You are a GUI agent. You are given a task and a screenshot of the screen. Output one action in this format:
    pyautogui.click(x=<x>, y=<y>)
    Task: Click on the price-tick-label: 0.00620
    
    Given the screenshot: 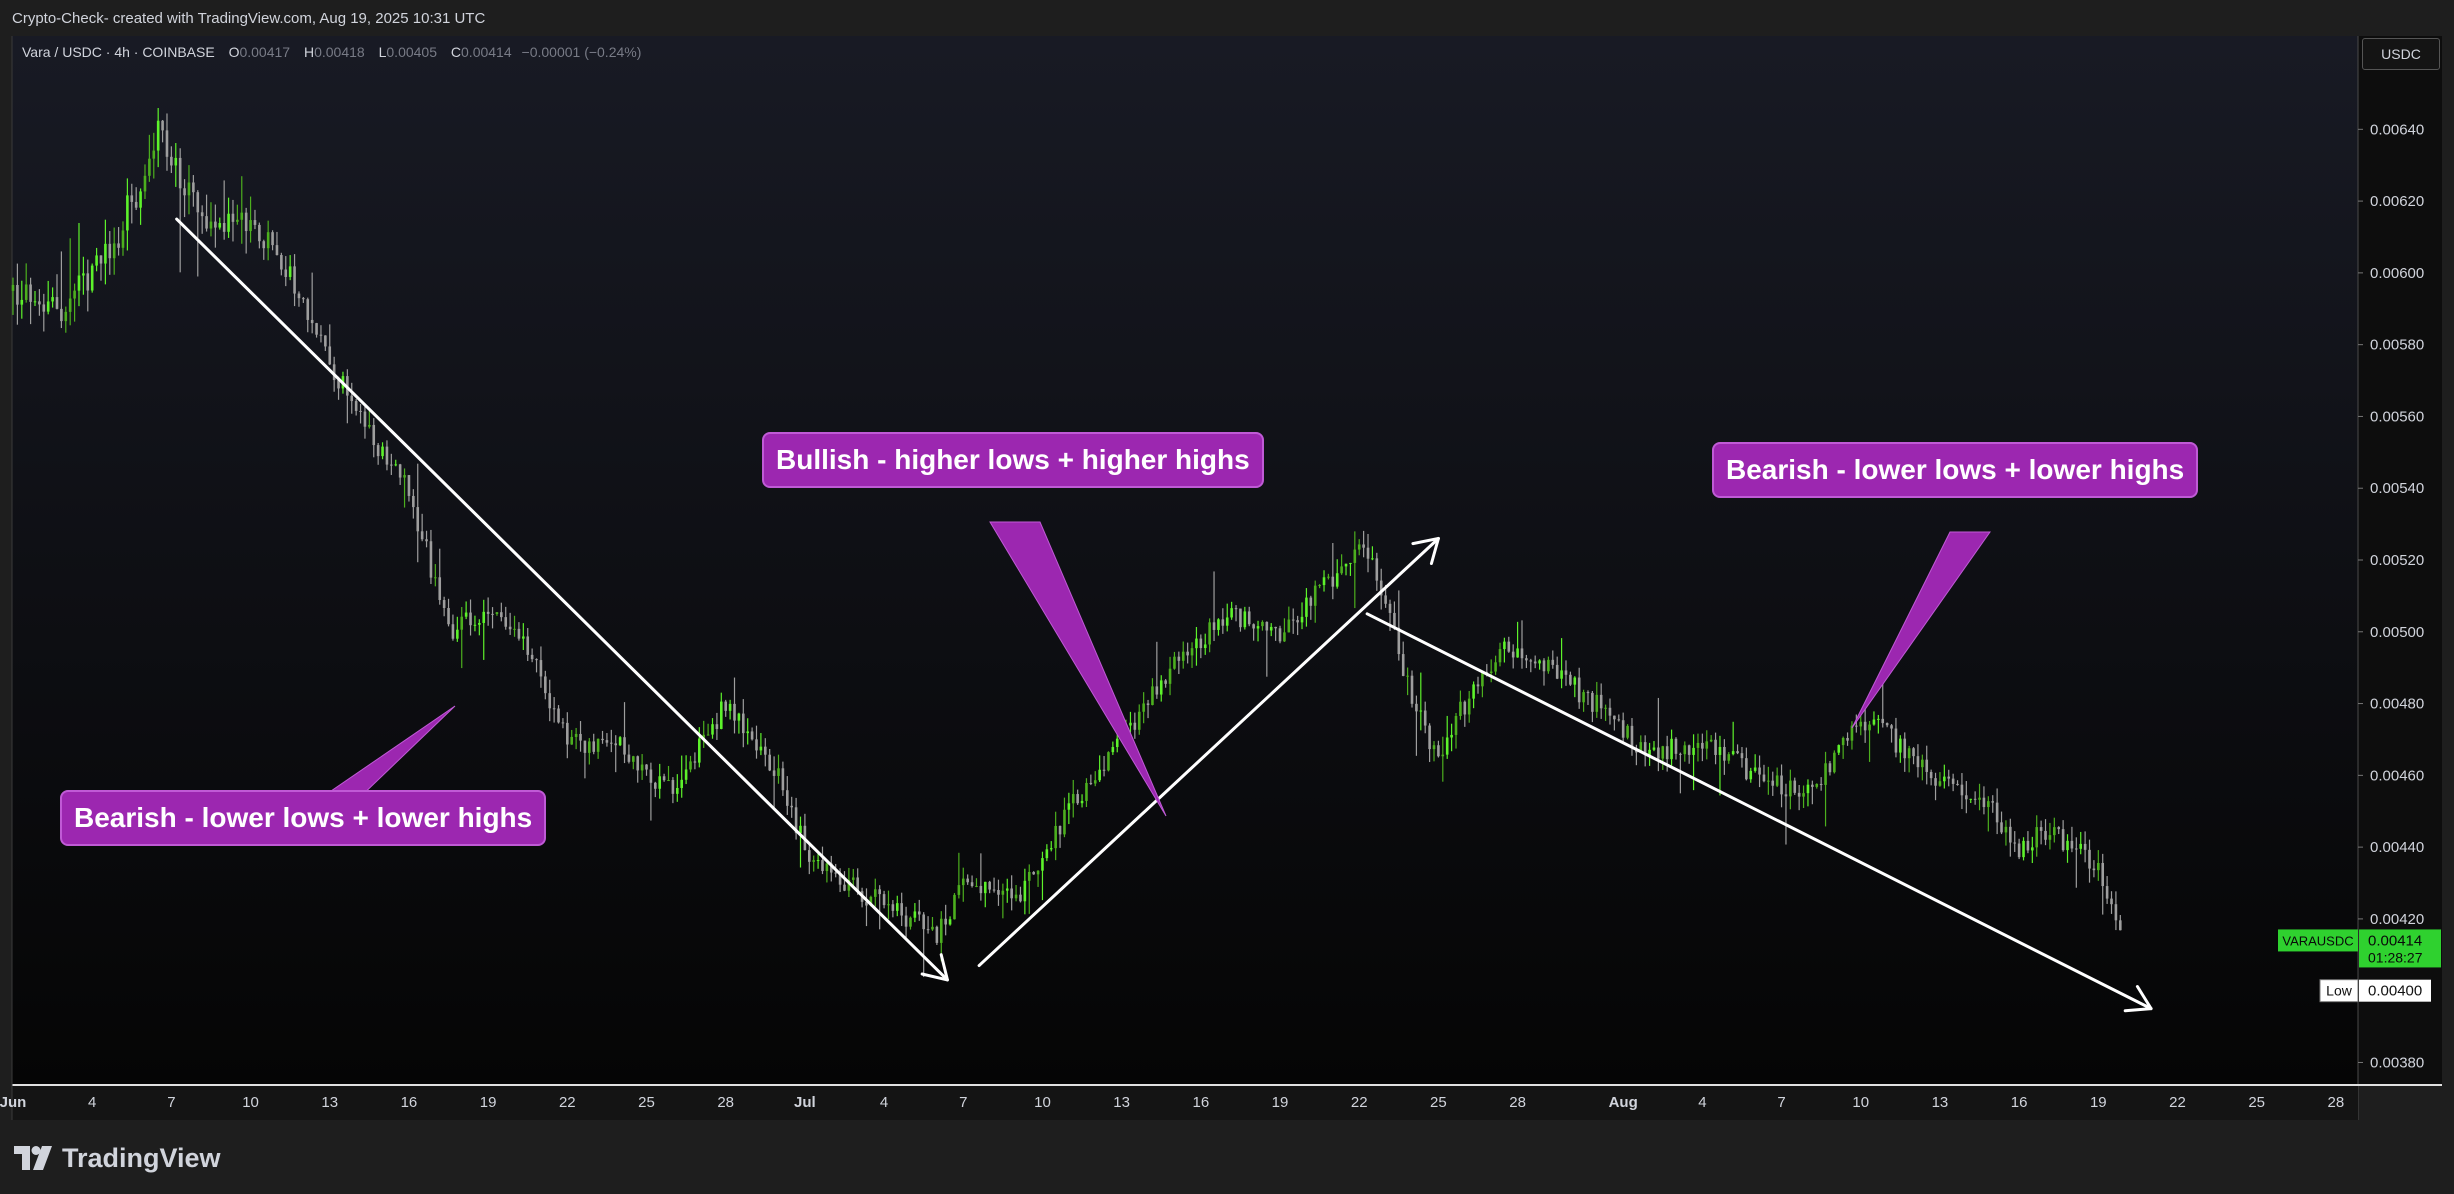 What is the action you would take?
    pyautogui.click(x=2397, y=201)
    